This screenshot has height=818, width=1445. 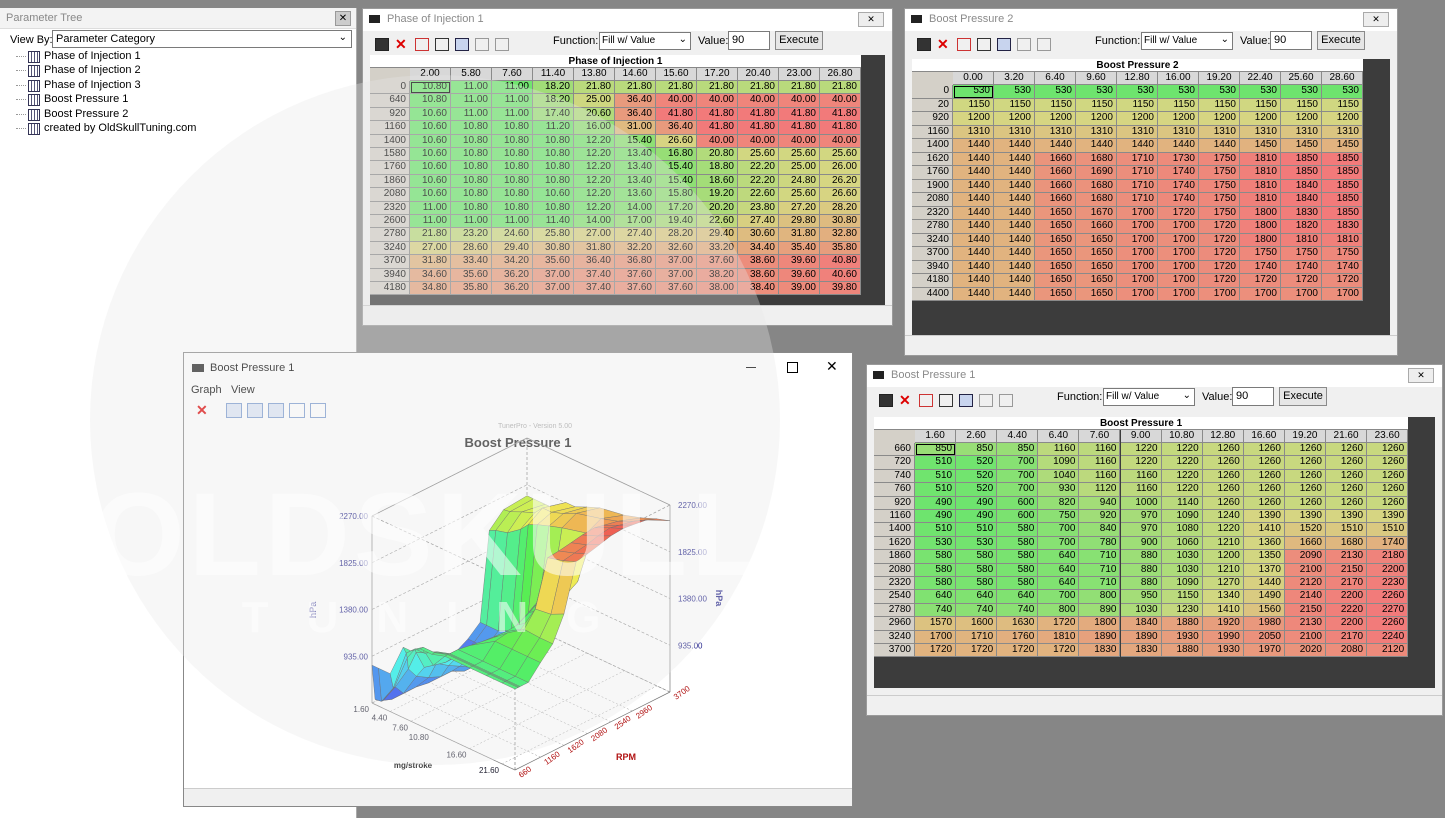 What do you see at coordinates (1260, 132) in the screenshot?
I see `table-cell: 1310` at bounding box center [1260, 132].